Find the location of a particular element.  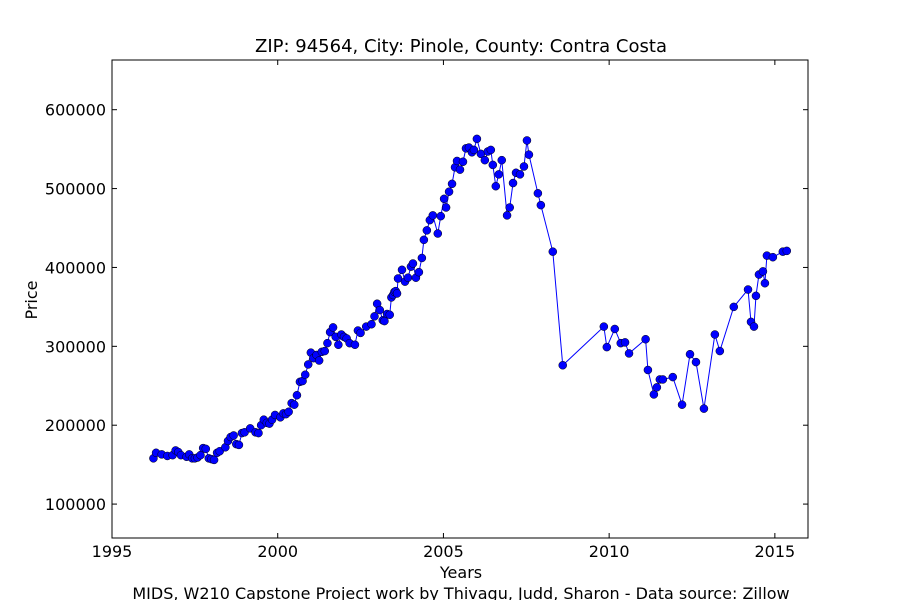

y-axis-label: Price is located at coordinates (31, 299).